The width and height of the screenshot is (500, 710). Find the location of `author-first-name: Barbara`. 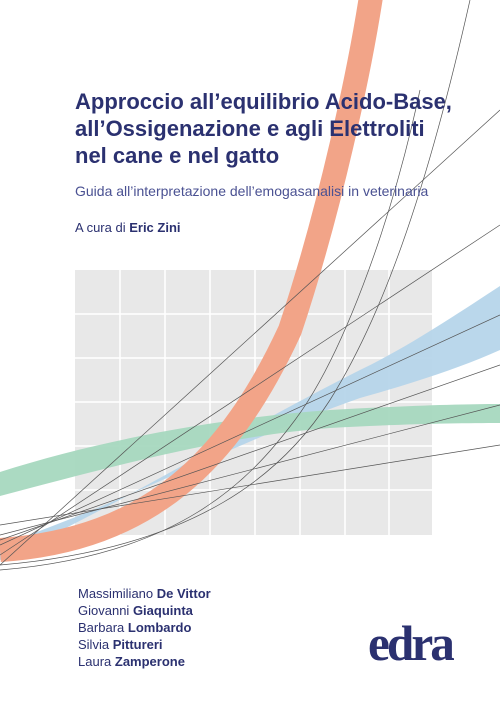

author-first-name: Barbara is located at coordinates (101, 627).